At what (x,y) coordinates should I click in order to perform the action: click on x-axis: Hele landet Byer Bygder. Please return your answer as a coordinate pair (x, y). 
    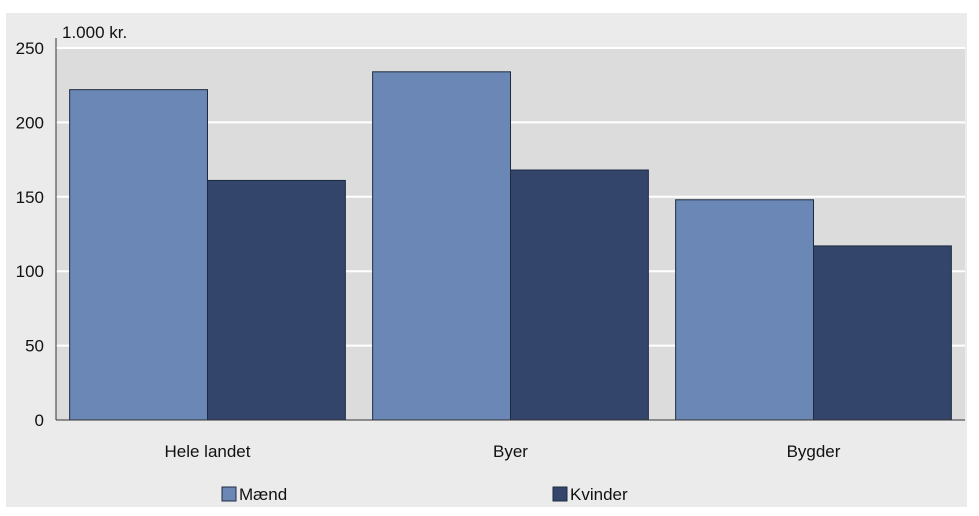
    Looking at the image, I should click on (502, 451).